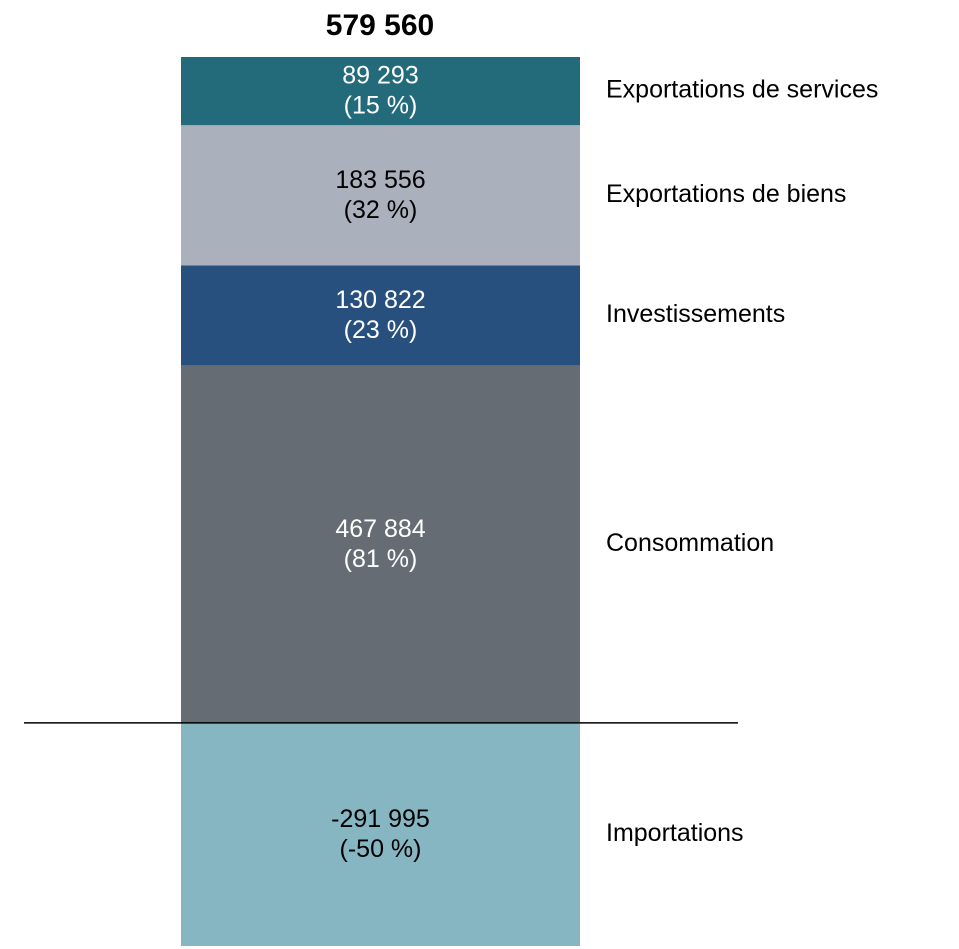 The height and width of the screenshot is (949, 959). Describe the element at coordinates (380, 25) in the screenshot. I see `total-label: 579 560` at that location.